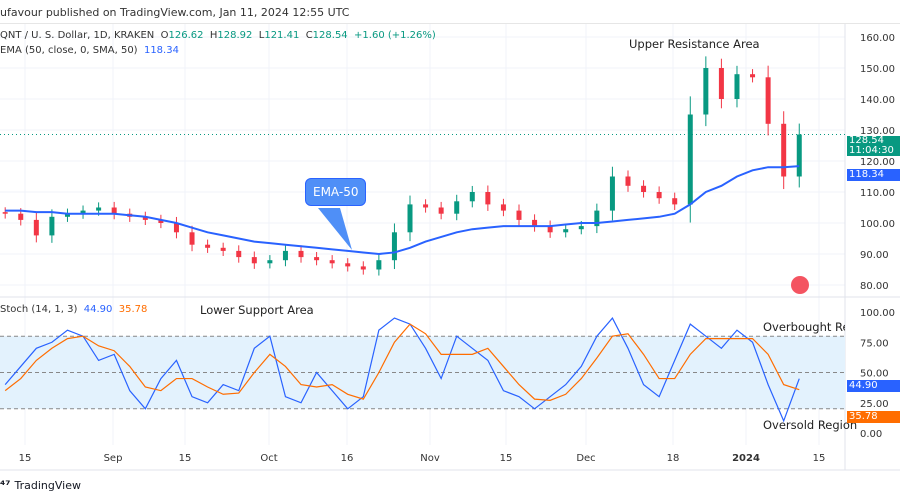 The image size is (900, 500). Describe the element at coordinates (877, 313) in the screenshot. I see `stoch-axis-label: 100.00` at that location.